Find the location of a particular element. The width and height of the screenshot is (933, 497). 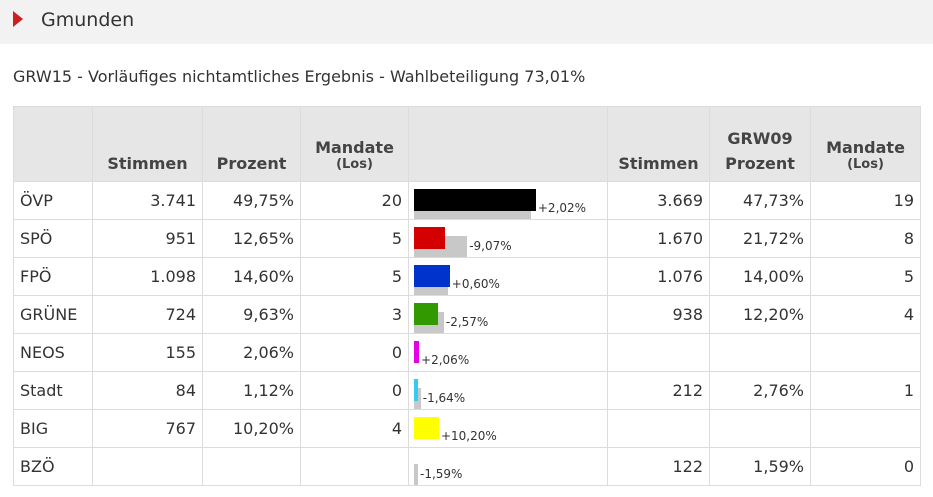

table-row: ÖVP 3.741 49,75% 20 +2,02% 3.669 47,73% 19 is located at coordinates (467, 200).